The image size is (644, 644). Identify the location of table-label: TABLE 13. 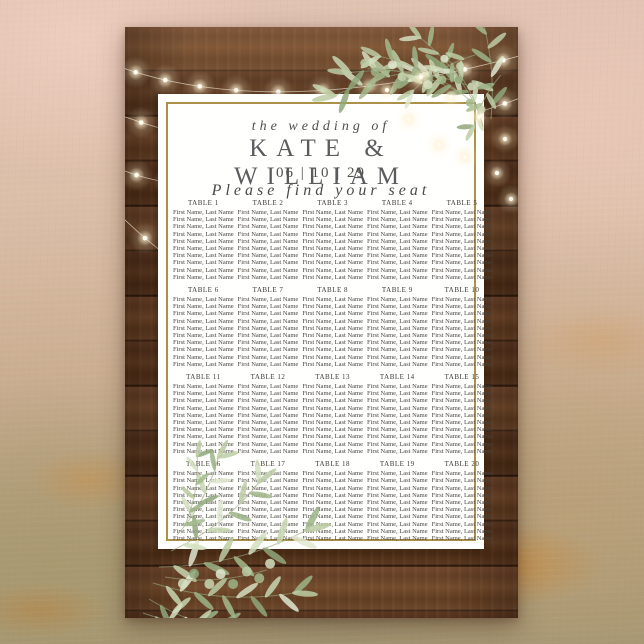
(333, 377).